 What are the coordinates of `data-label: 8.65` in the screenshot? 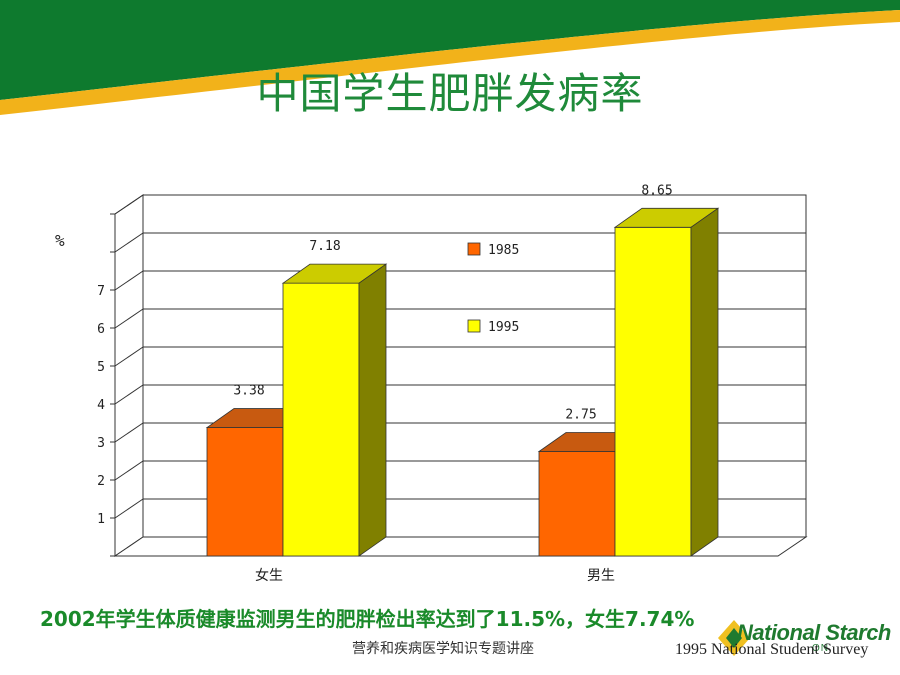 It's located at (656, 190).